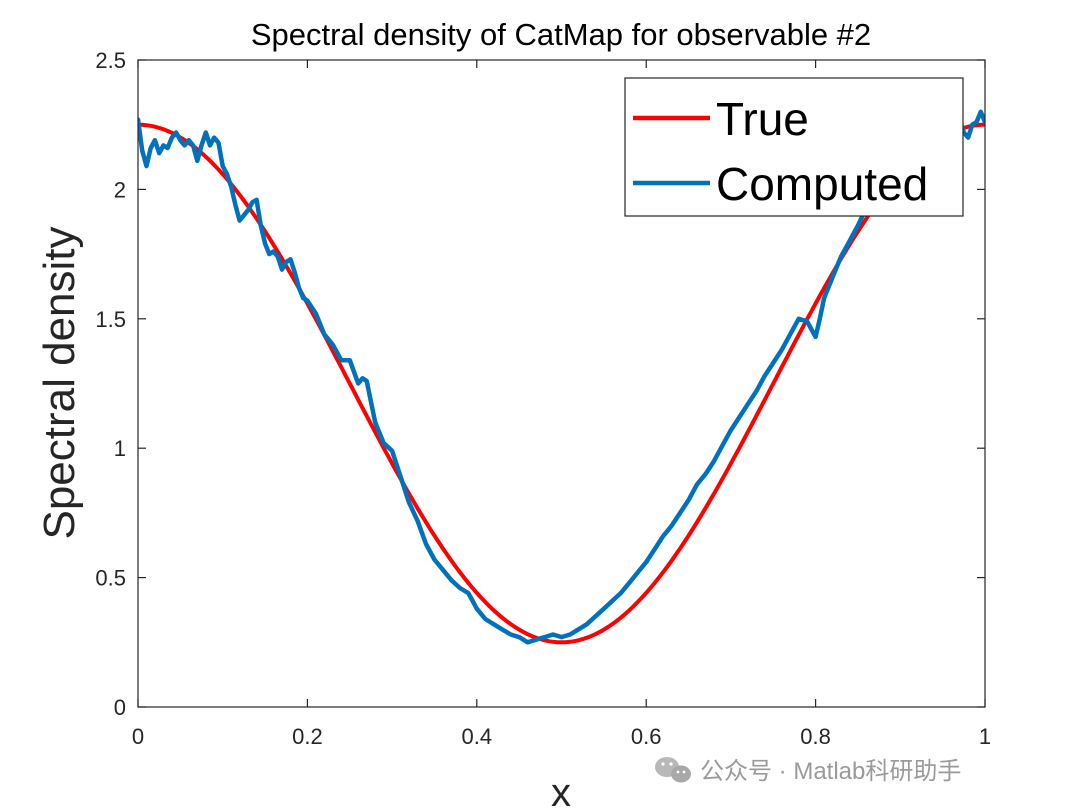 The image size is (1080, 812). What do you see at coordinates (120, 189) in the screenshot?
I see `y-tick-label: 2` at bounding box center [120, 189].